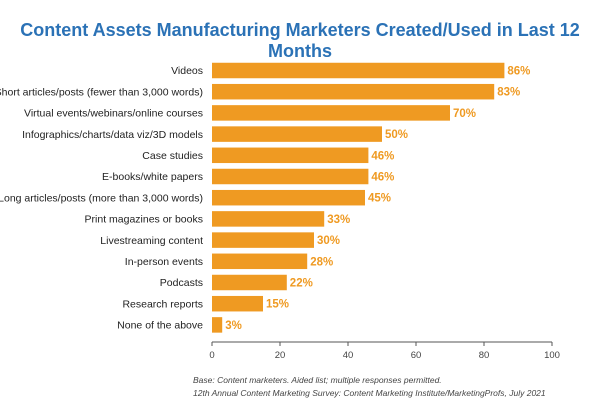 The image size is (600, 414). What do you see at coordinates (160, 326) in the screenshot?
I see `category-label: None of the above` at bounding box center [160, 326].